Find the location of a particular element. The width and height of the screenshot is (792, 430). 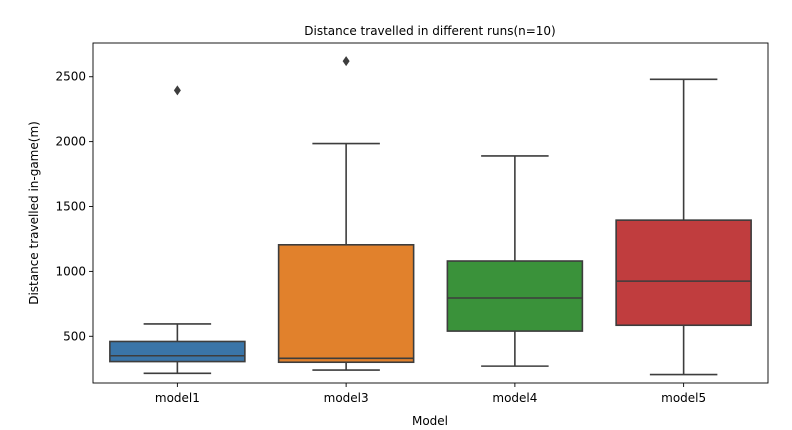

y-tick-label: 1000 is located at coordinates (70, 271).